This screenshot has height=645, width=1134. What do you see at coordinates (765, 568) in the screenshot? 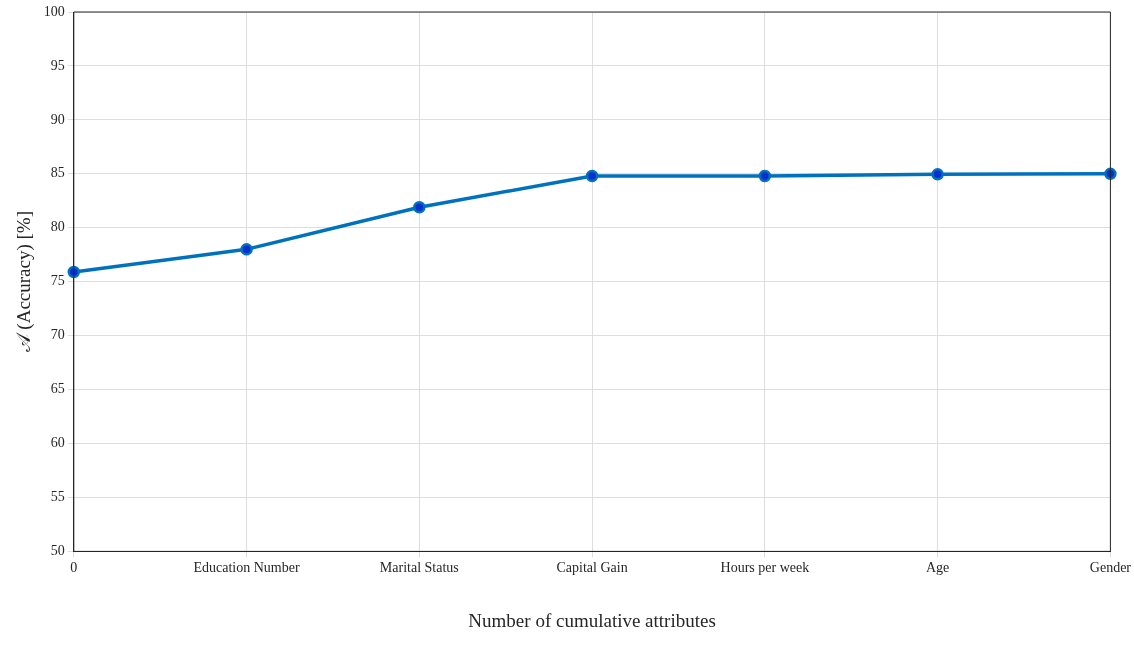
I see `x-tick-label: Hours per week` at bounding box center [765, 568].